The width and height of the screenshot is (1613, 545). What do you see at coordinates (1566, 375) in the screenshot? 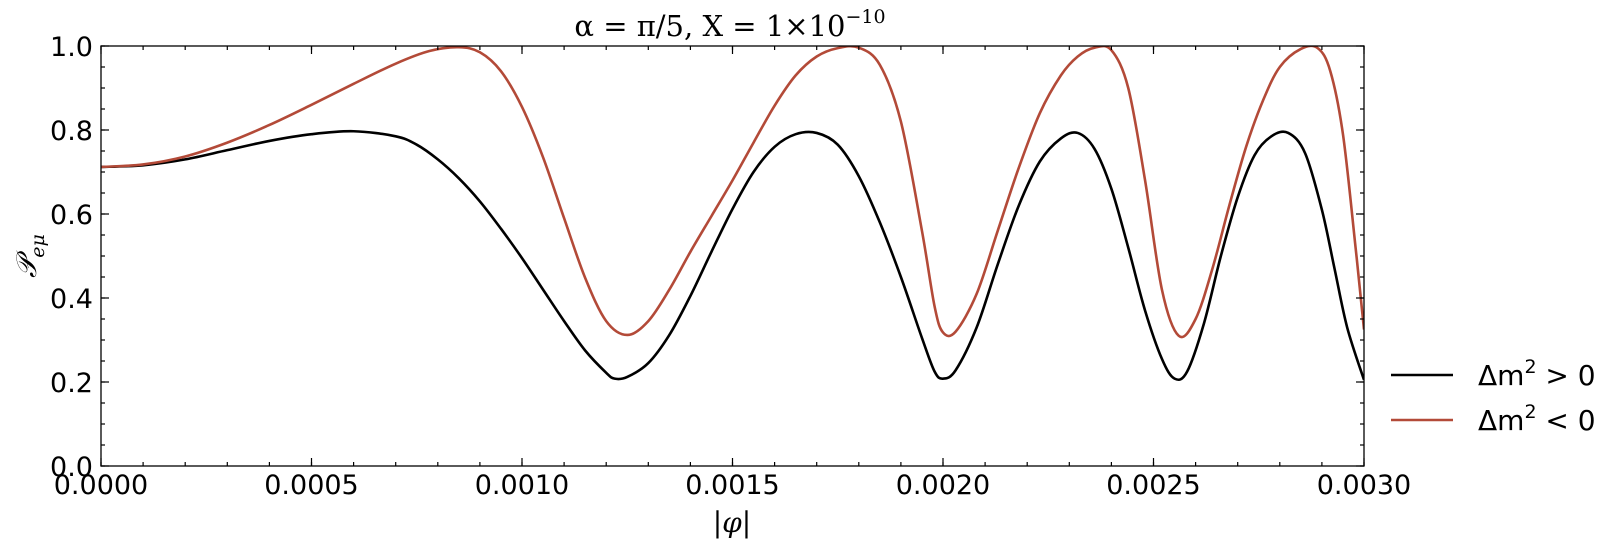
I see `legend-label-positive-rest: > 0` at bounding box center [1566, 375].